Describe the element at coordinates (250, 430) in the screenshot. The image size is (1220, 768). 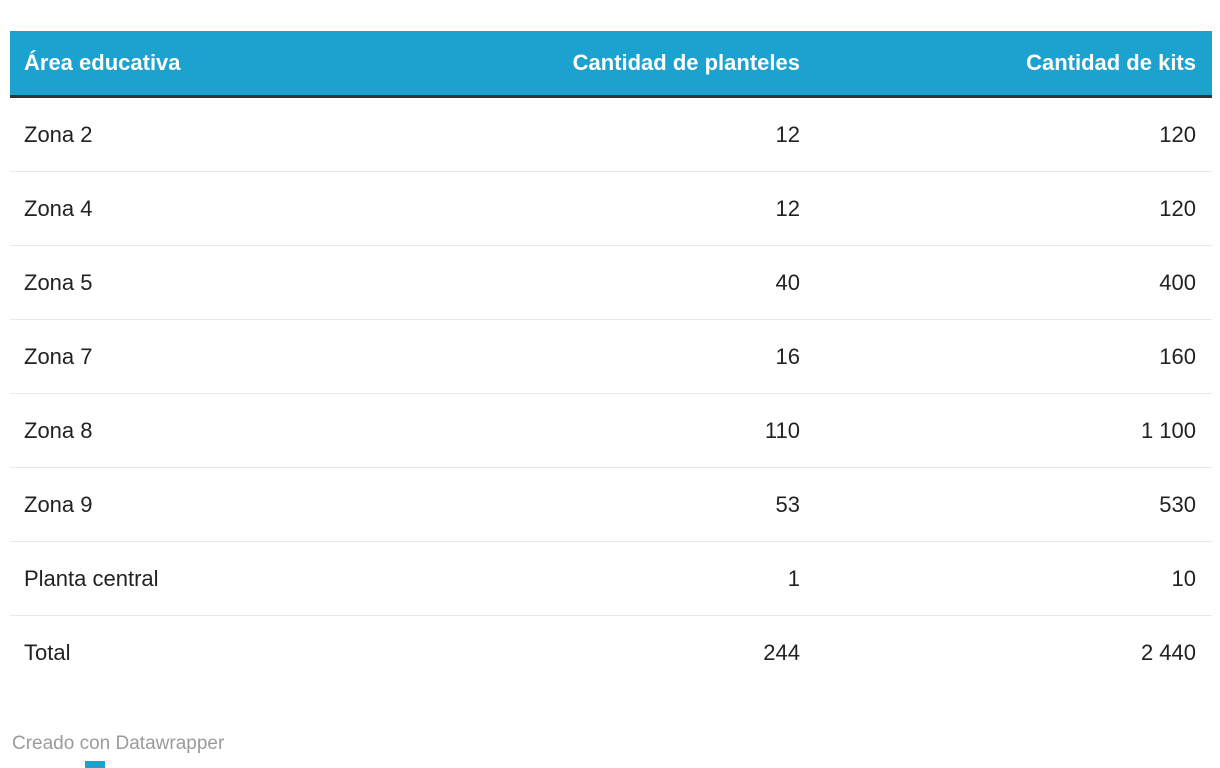
I see `cell-area: Zona 8` at that location.